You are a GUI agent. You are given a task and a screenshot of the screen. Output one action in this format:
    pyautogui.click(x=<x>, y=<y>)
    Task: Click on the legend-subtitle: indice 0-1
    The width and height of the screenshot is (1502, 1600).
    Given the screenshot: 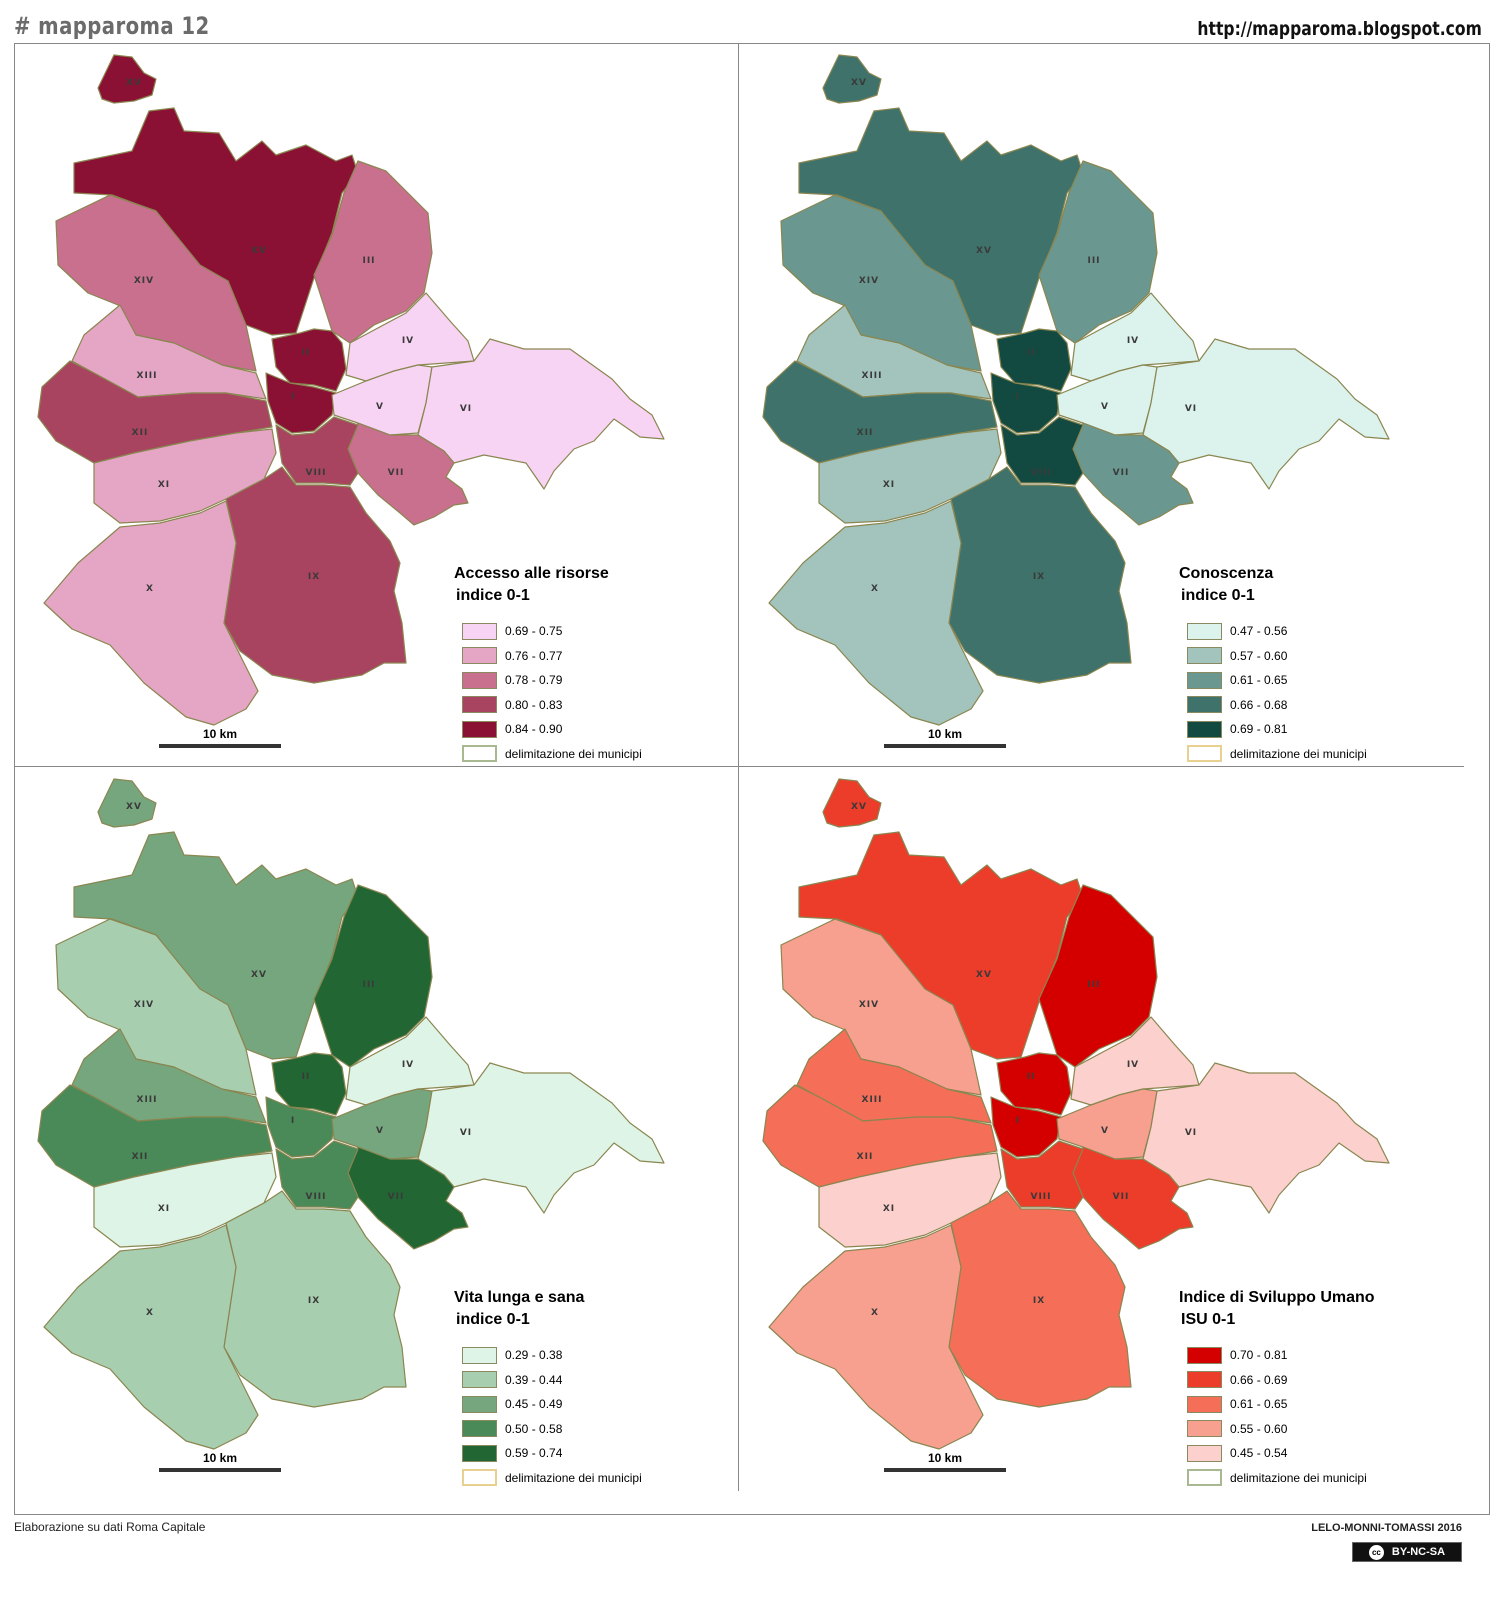 What is the action you would take?
    pyautogui.click(x=493, y=595)
    